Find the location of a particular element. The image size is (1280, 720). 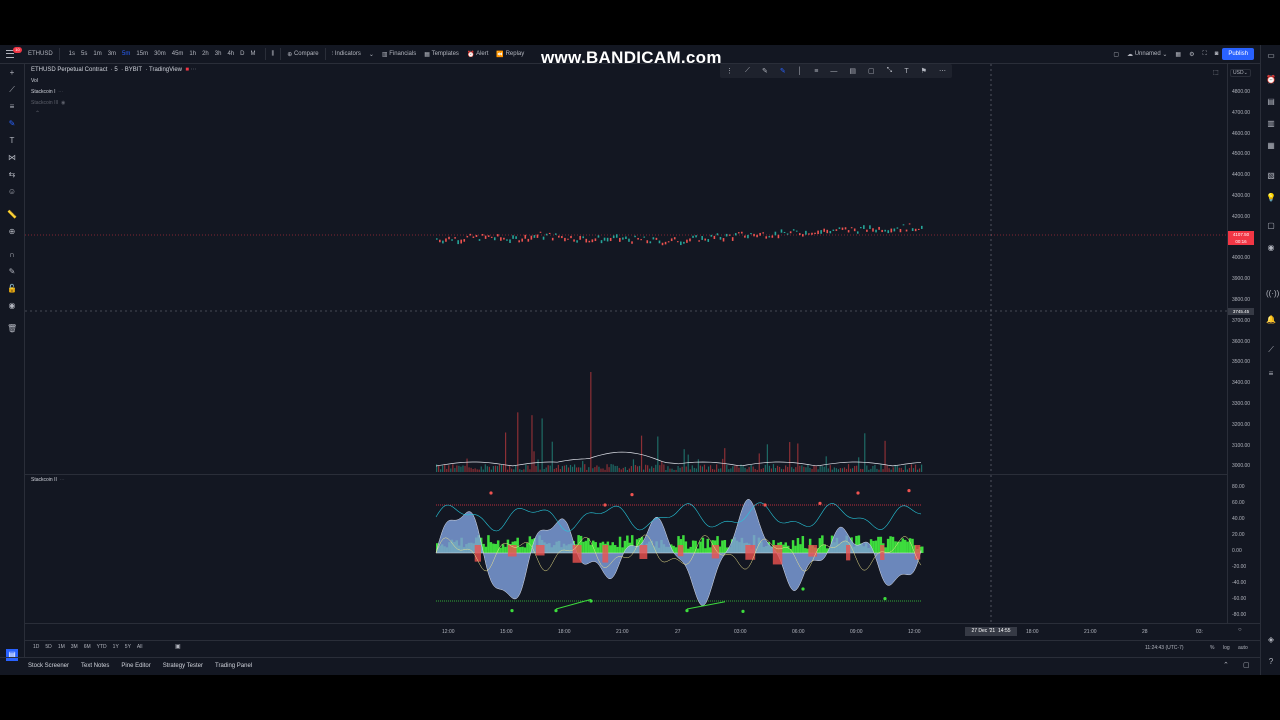

panel-tab-text-notes: Text Notes is located at coordinates (95, 666).